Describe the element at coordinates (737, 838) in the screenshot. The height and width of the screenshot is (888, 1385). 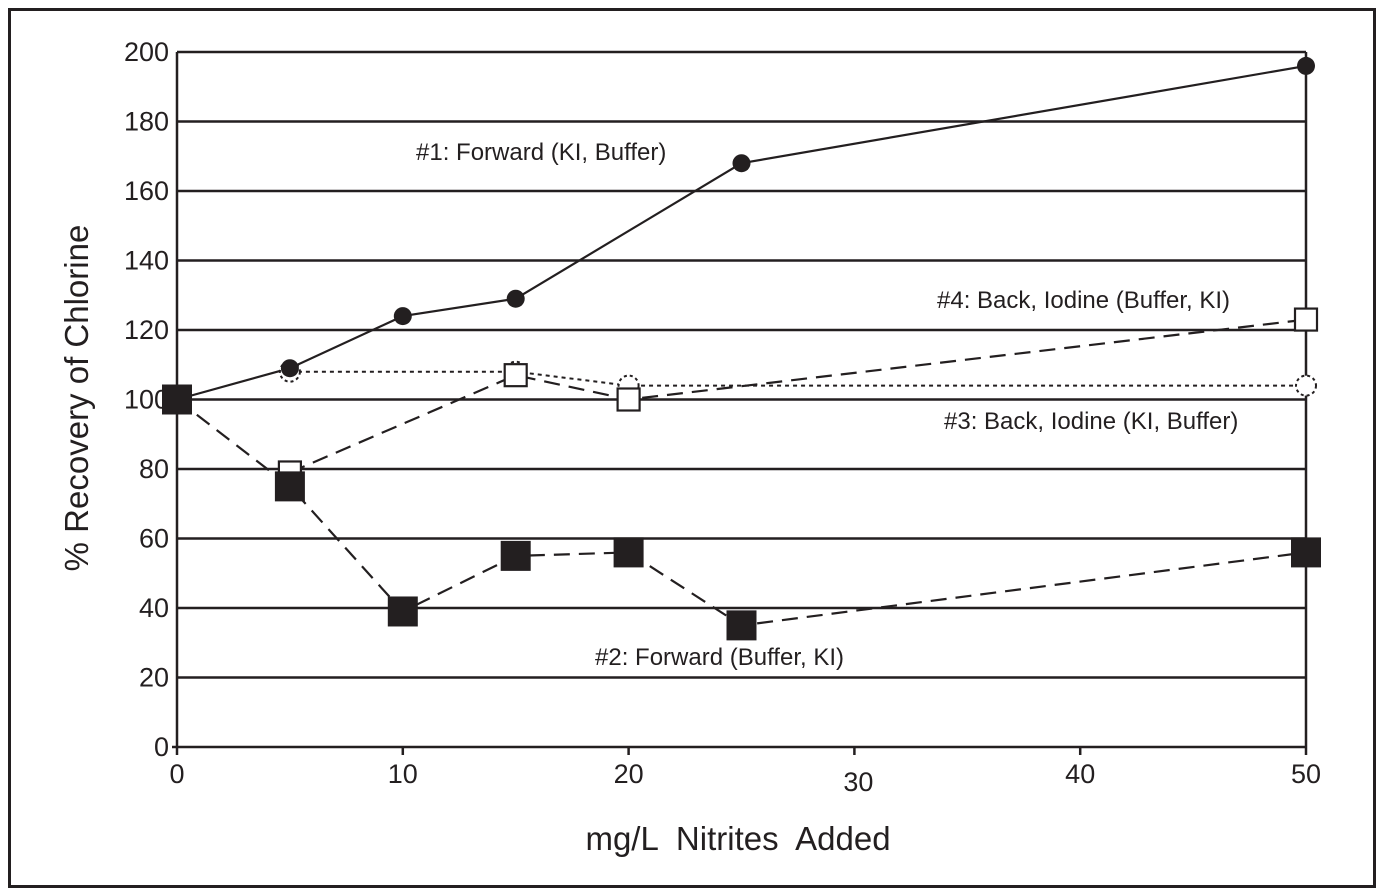
I see `x-axis-label: mg/L Nitrites Added` at that location.